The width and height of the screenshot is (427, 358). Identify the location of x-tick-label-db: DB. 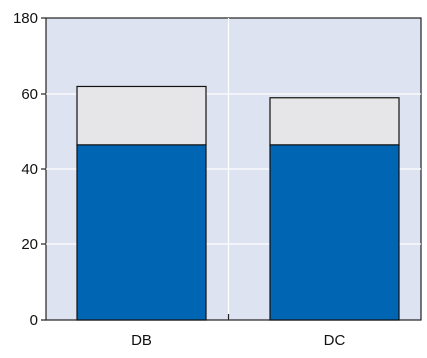
(141, 340).